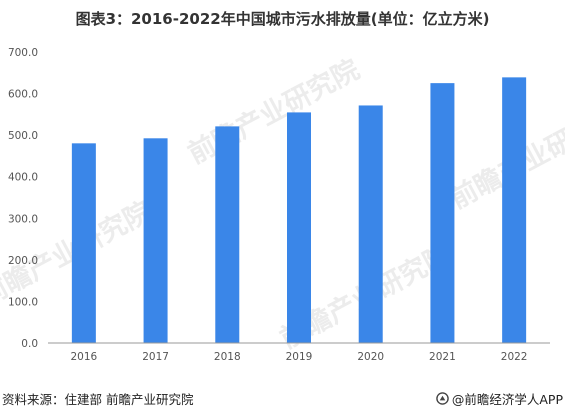  I want to click on y-tick-label: 500.0, so click(23, 136).